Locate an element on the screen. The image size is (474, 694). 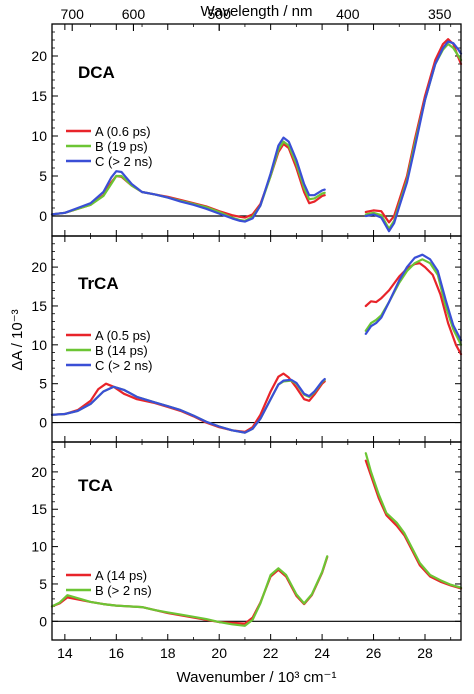
x-axis-title: Wavenumber / 10³ cm⁻¹ is located at coordinates (257, 677).